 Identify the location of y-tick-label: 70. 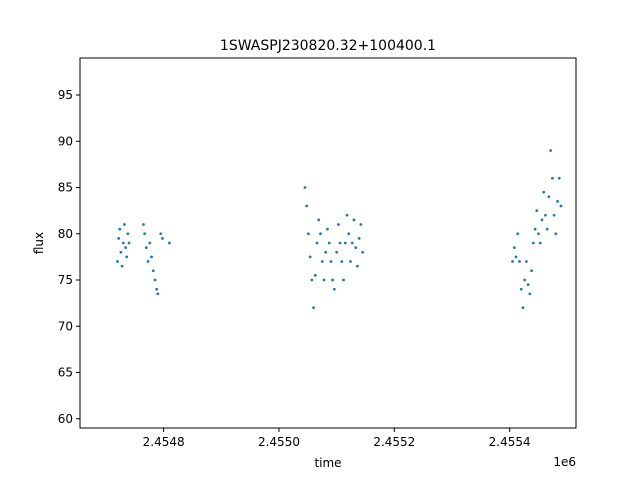
(65, 326).